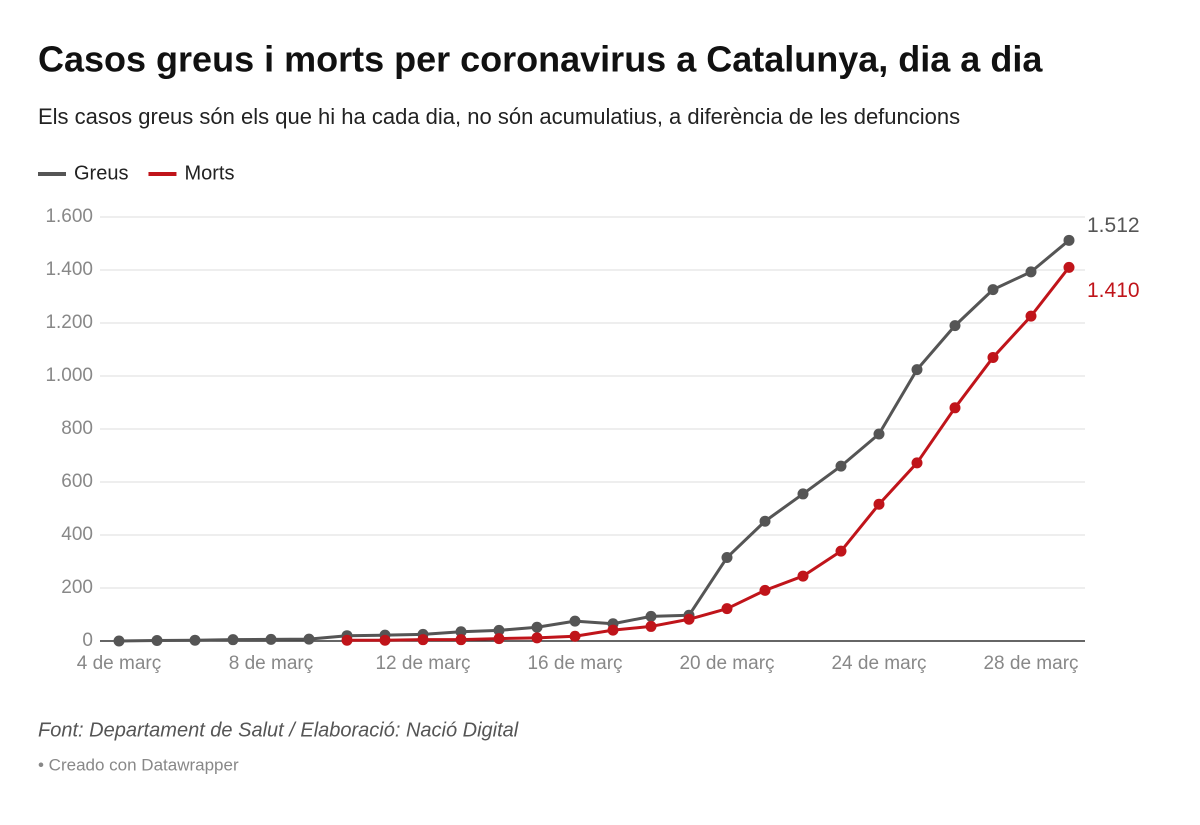 This screenshot has width=1200, height=825. I want to click on data-label: 1.410, so click(1113, 290).